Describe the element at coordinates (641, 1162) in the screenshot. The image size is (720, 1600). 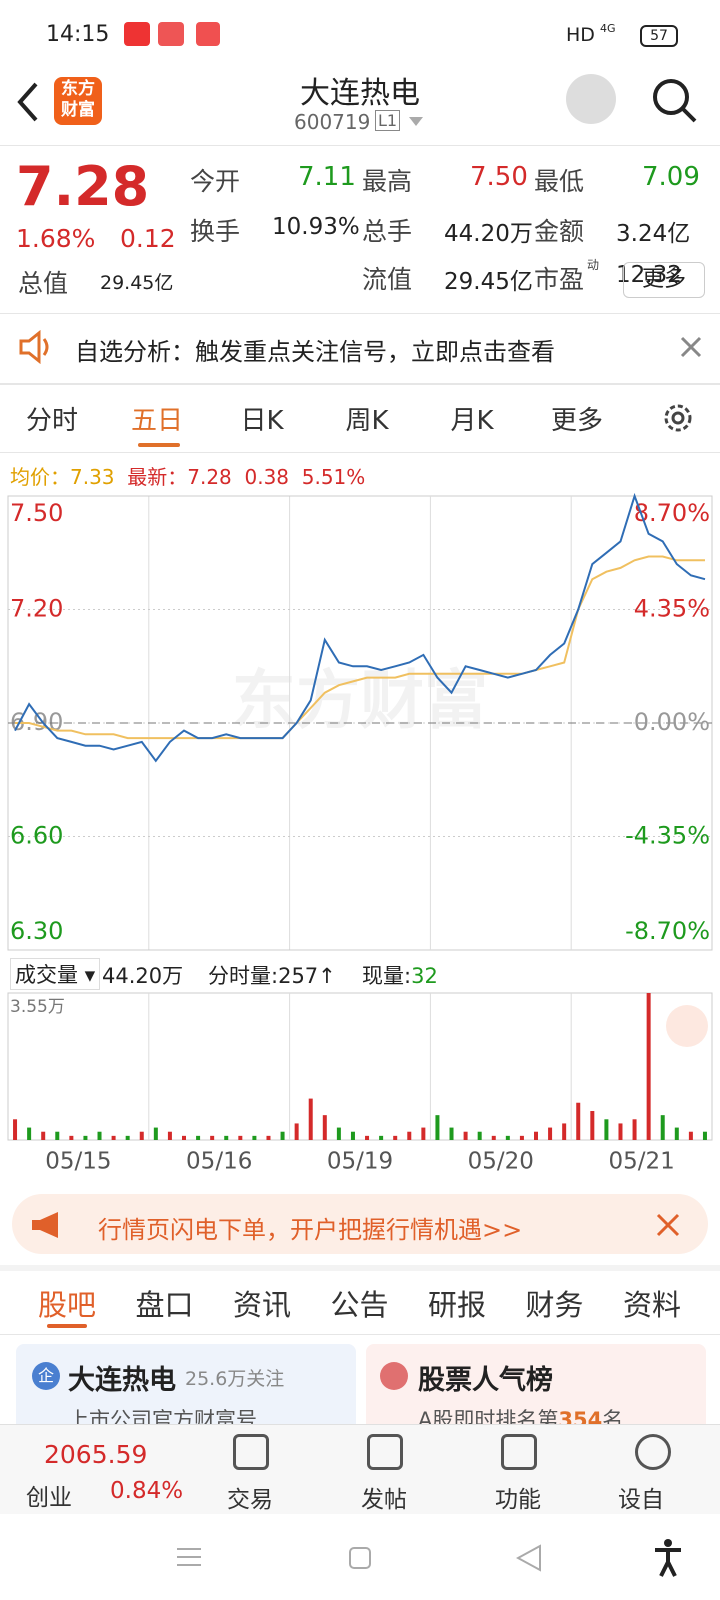
I see `x-tick-label: 05/21` at that location.